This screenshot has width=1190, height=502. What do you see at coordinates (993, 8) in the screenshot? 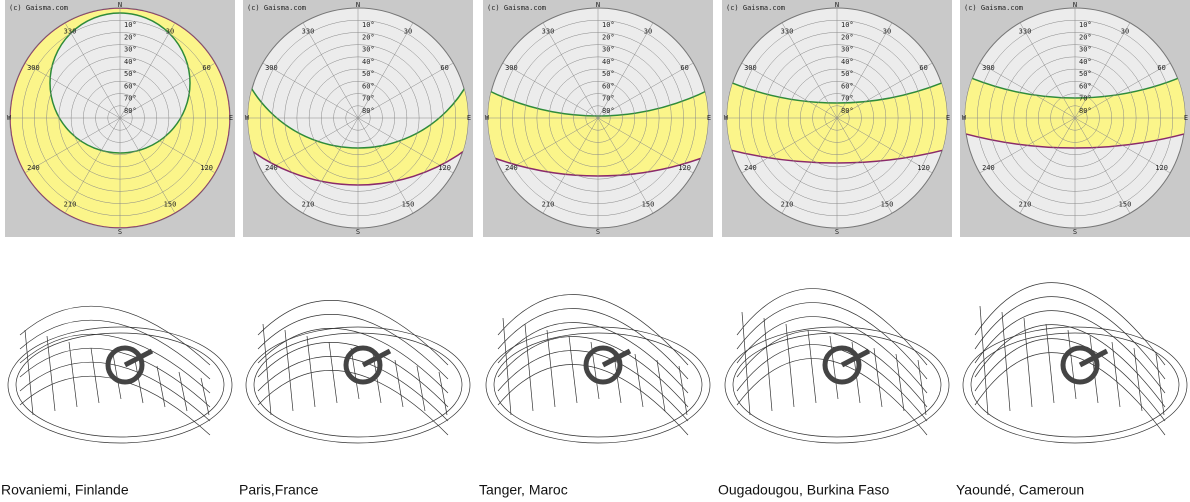
I see `watermark: (c) Gaisma.com` at bounding box center [993, 8].